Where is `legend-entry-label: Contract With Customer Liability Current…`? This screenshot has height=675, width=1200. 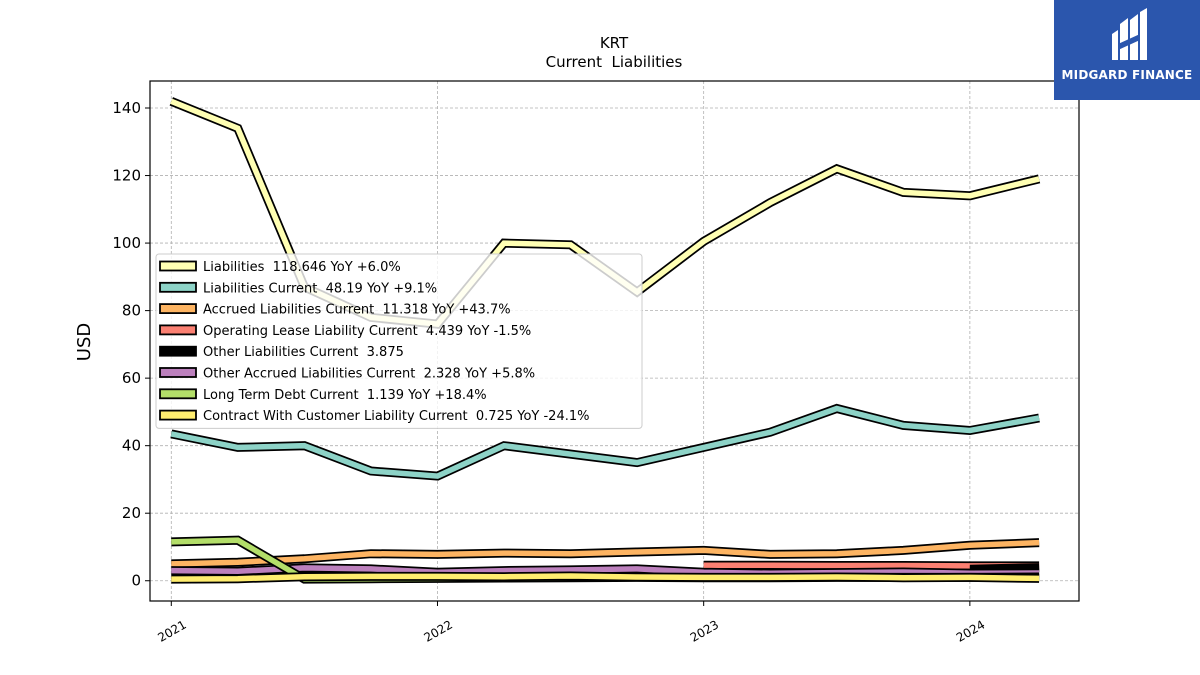
legend-entry-label: Contract With Customer Liability Current… is located at coordinates (396, 416).